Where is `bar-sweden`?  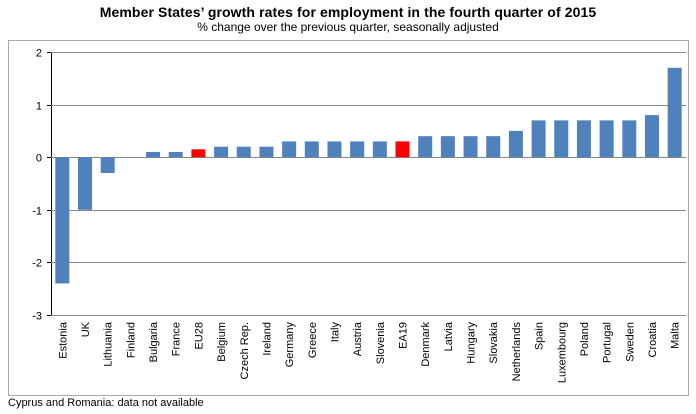
bar-sweden is located at coordinates (629, 139).